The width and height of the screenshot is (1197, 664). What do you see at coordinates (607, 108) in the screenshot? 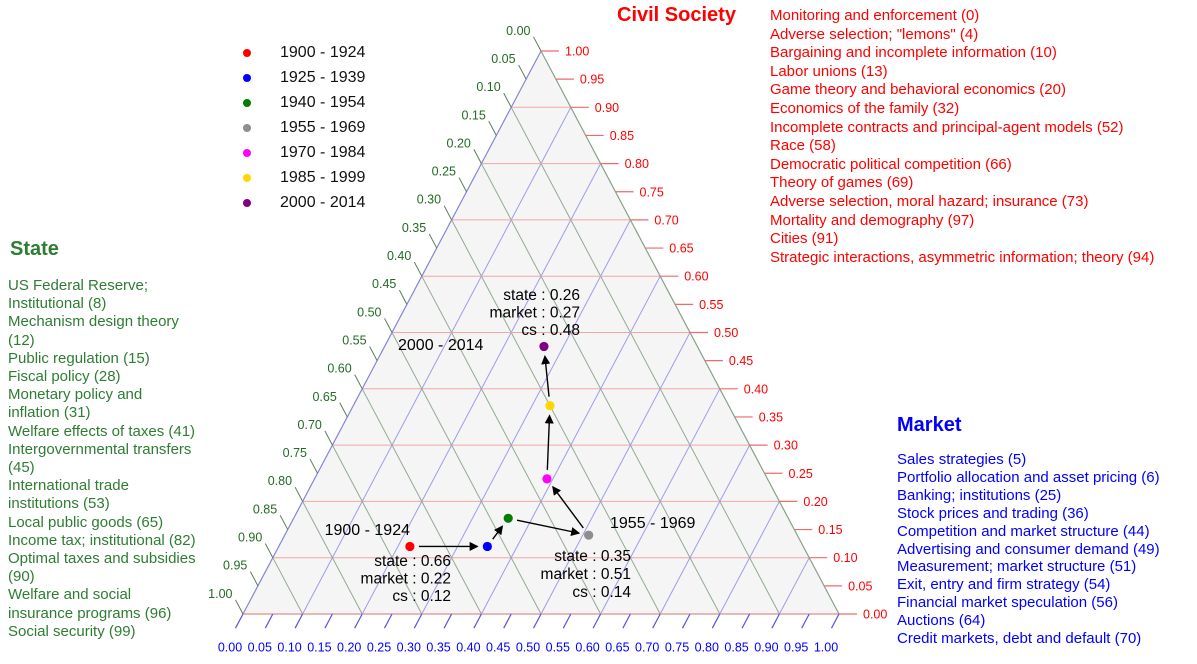
I see `tick-label-cs-0.90: 0.90` at bounding box center [607, 108].